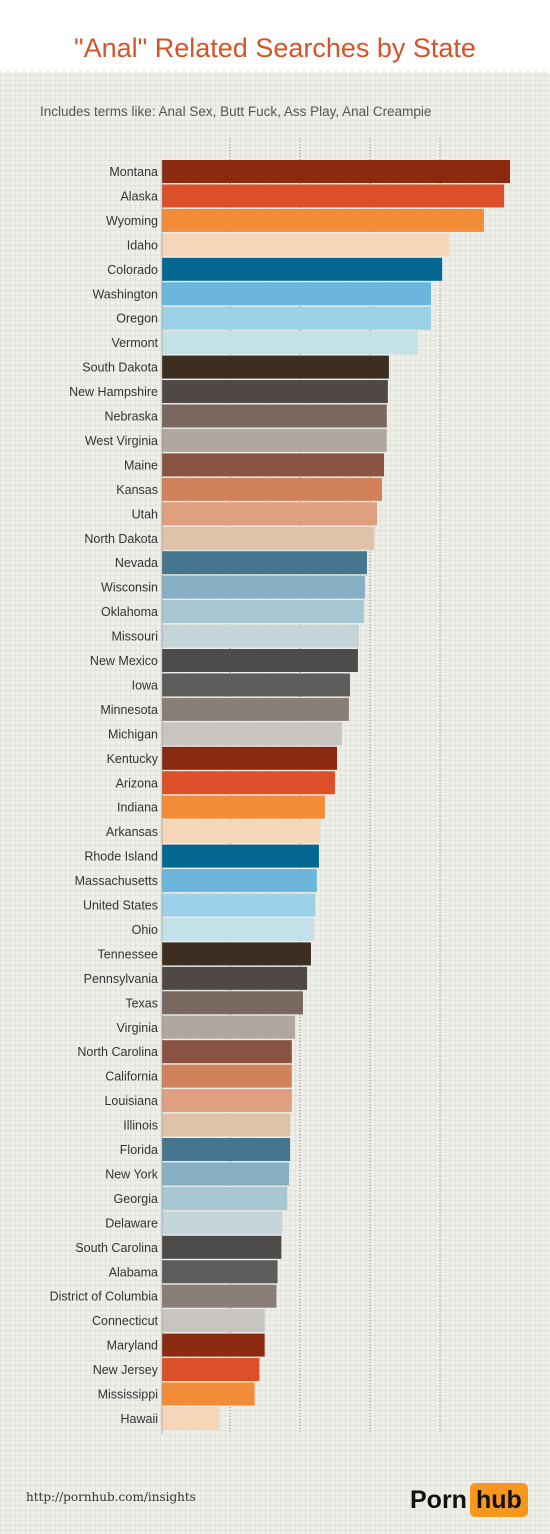 The width and height of the screenshot is (550, 1534). Describe the element at coordinates (121, 857) in the screenshot. I see `category-label: Rhode Island` at that location.